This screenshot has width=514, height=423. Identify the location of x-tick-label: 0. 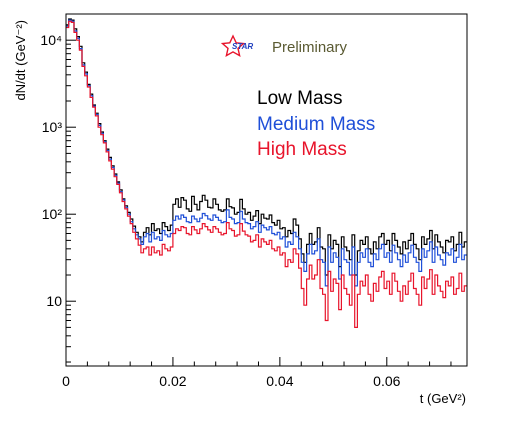
(66, 381).